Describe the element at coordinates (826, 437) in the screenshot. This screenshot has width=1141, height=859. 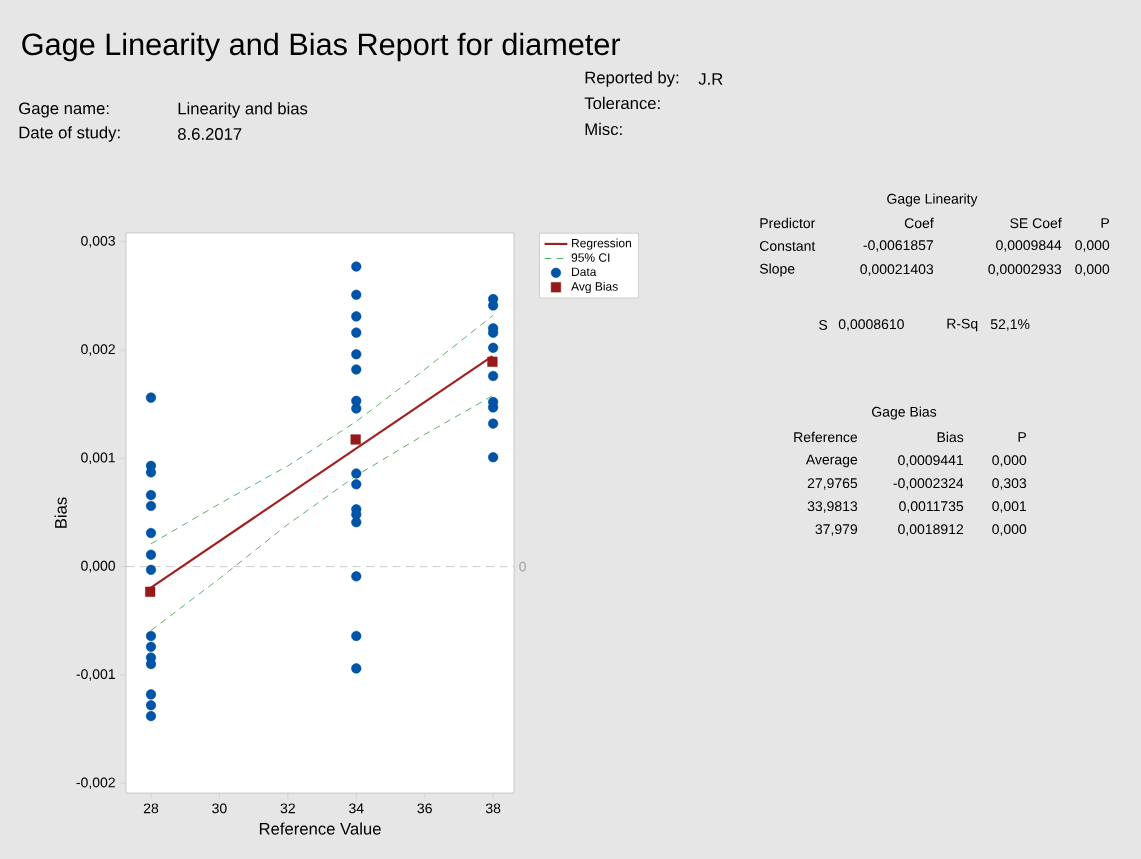
I see `text: Reference` at that location.